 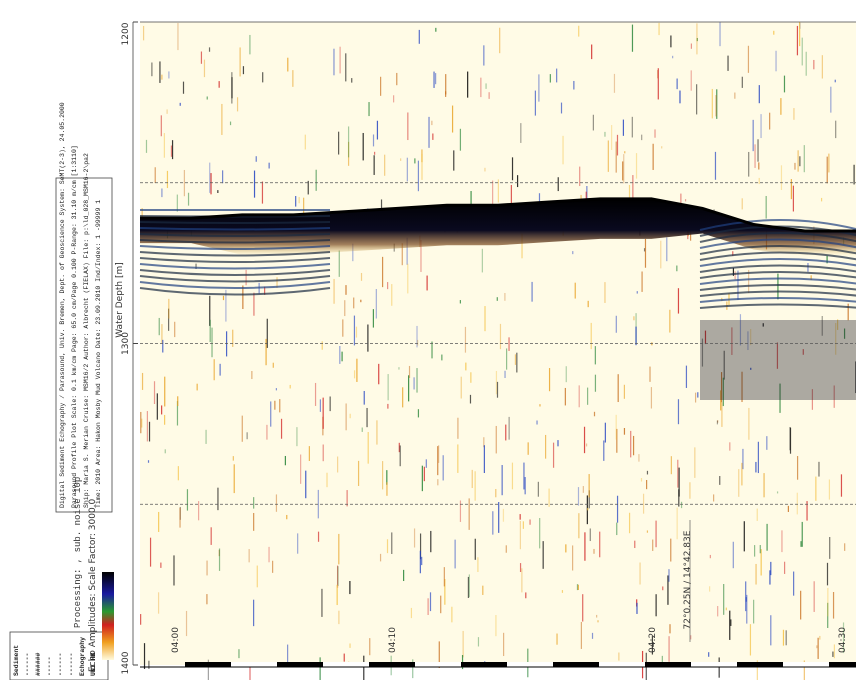 What do you see at coordinates (126, 662) in the screenshot?
I see `y-tick-label: 1400` at bounding box center [126, 662].